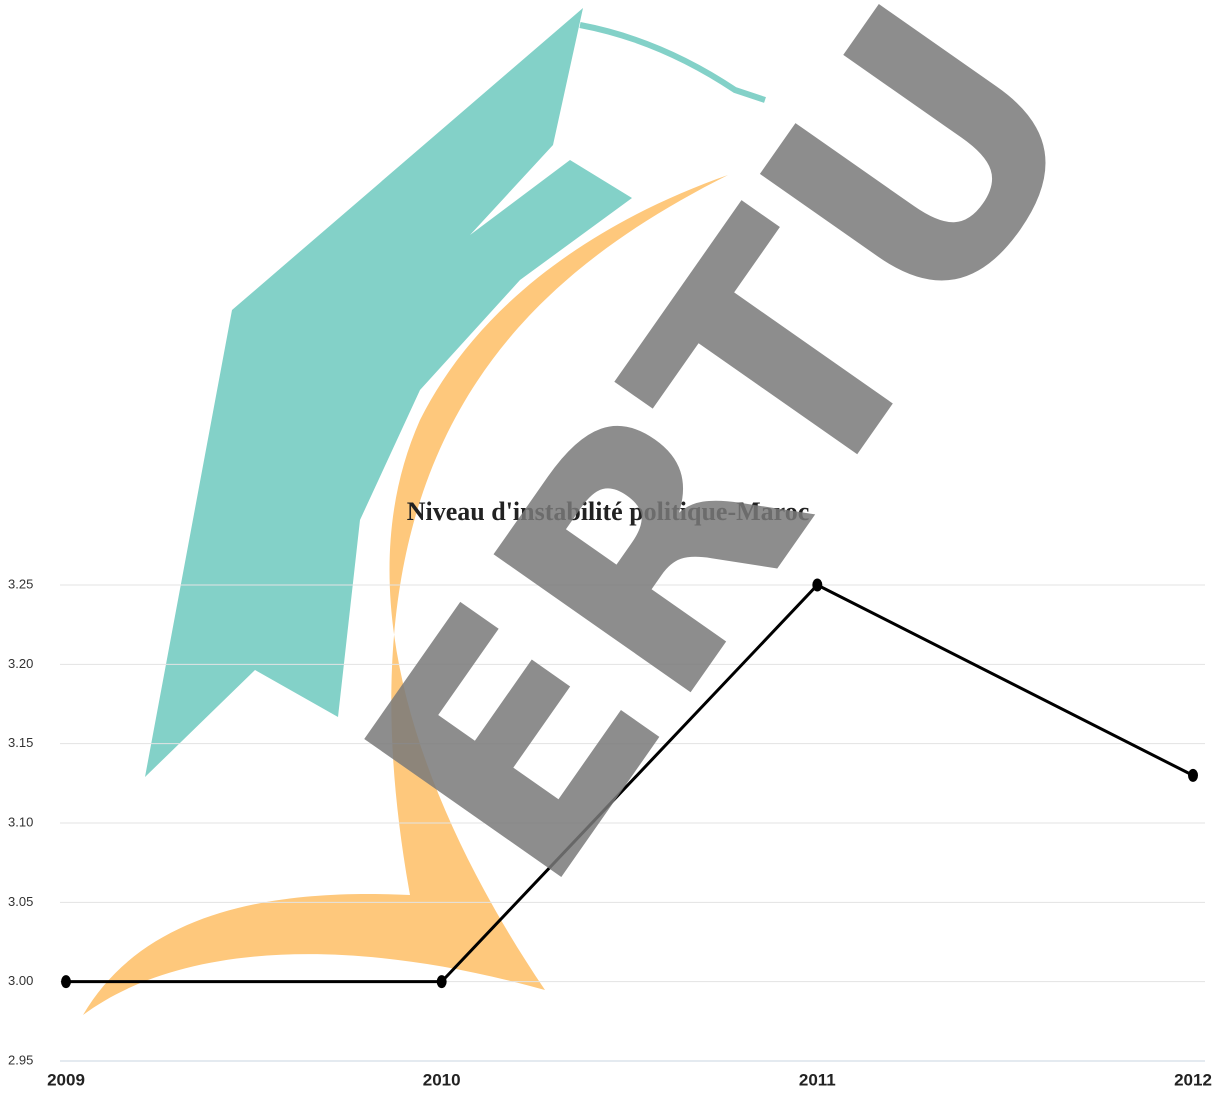  I want to click on y-tick-label: 3.25, so click(20, 583).